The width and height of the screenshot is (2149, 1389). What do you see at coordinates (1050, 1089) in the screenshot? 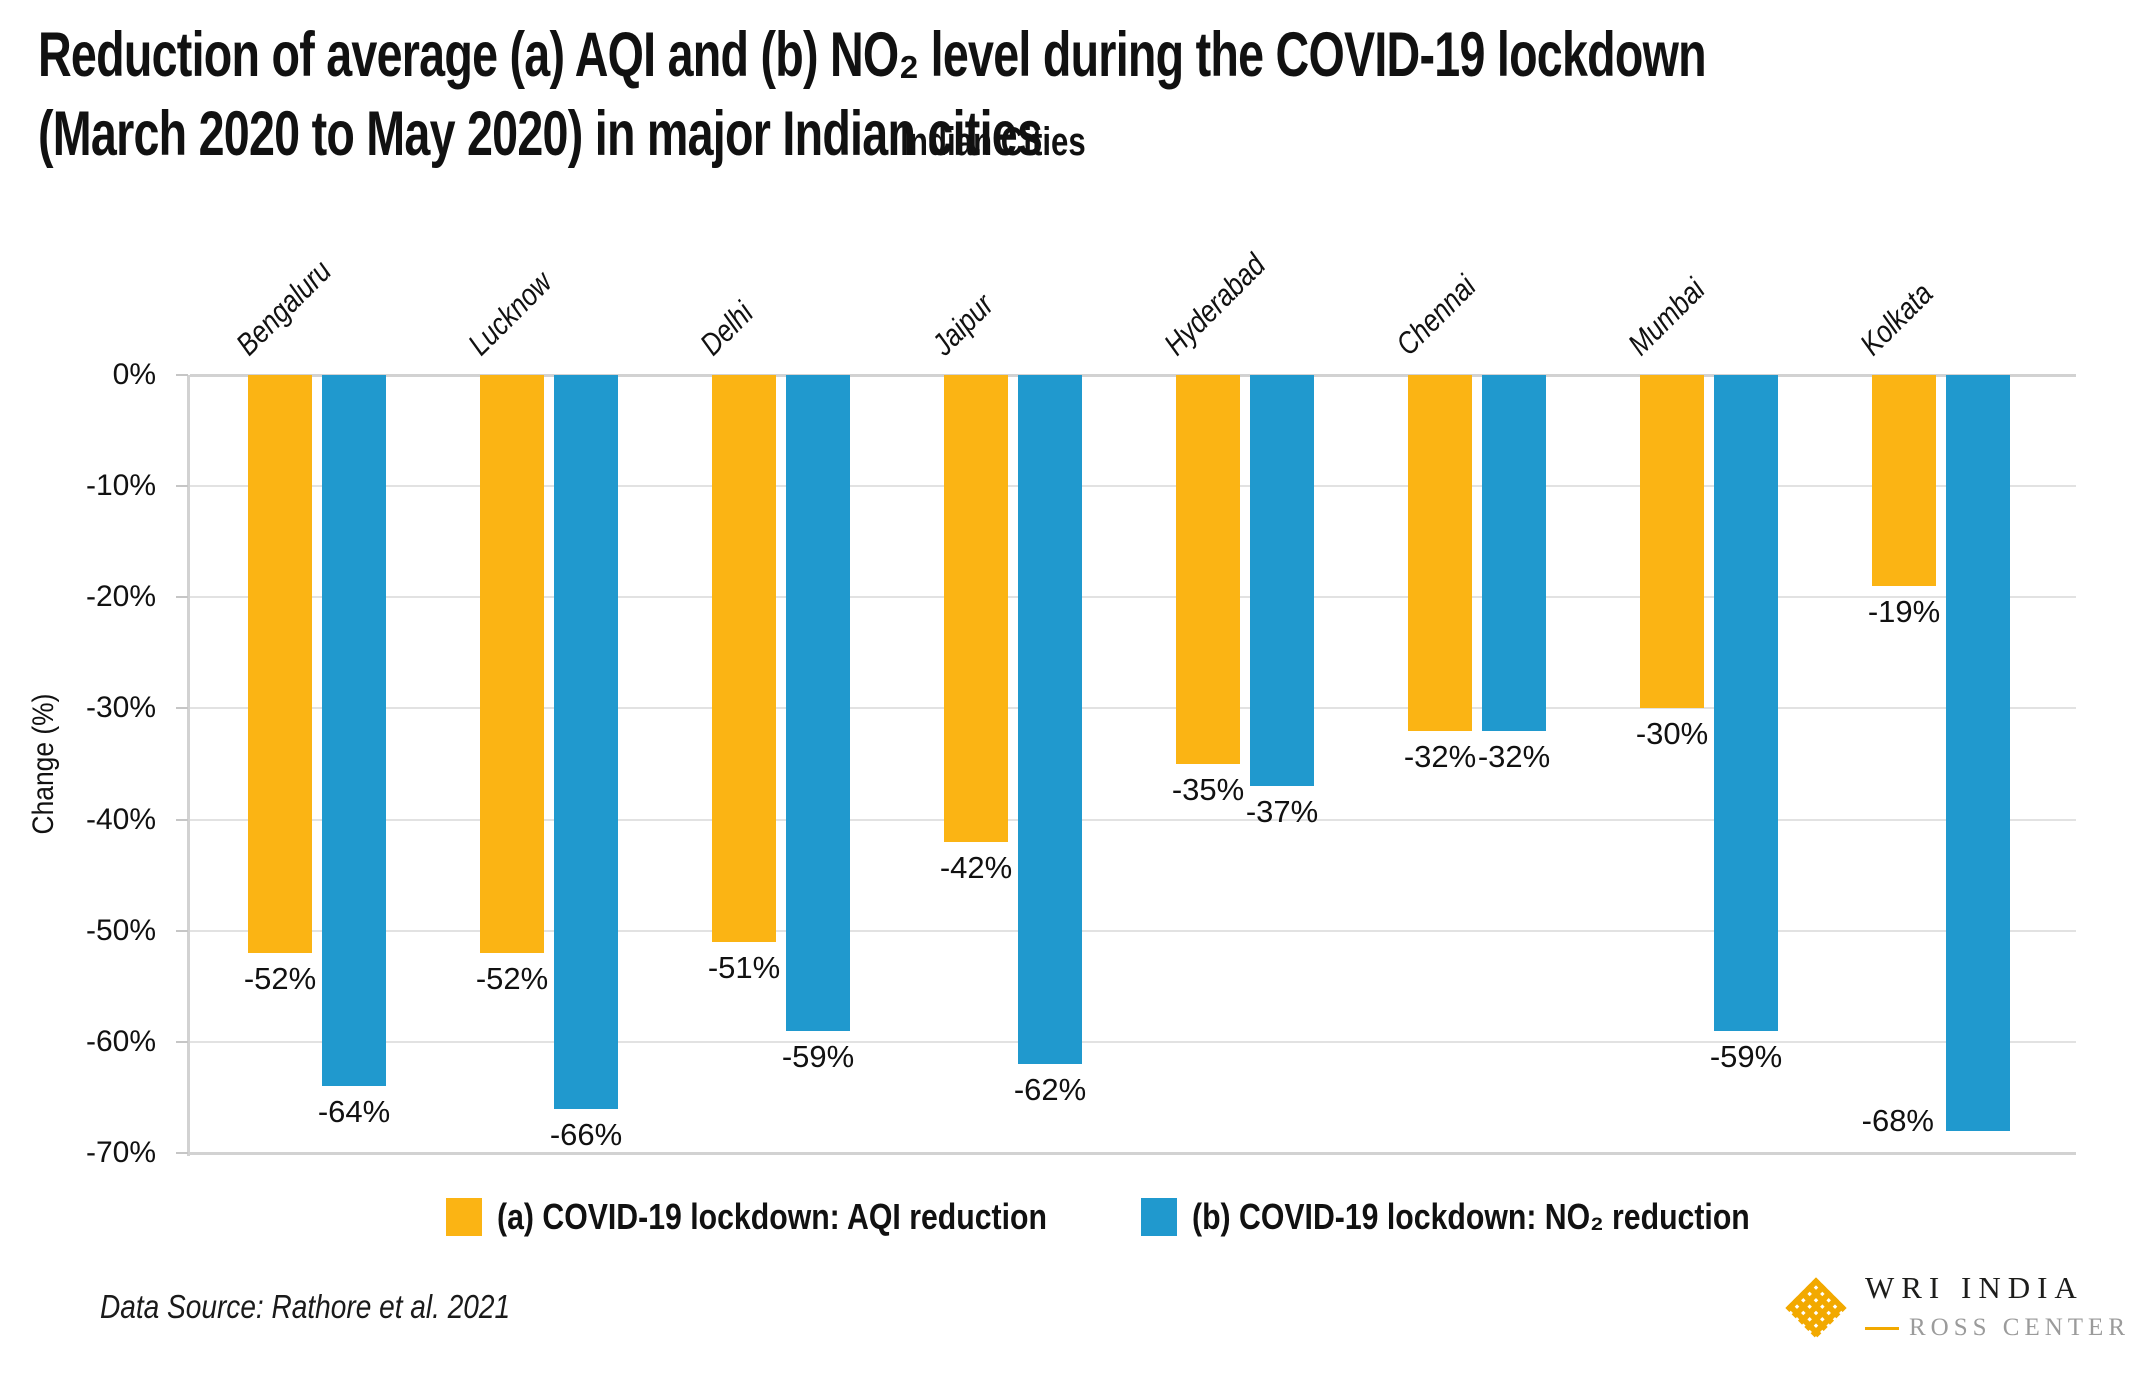
I see `value-label-no2-jaipur: -62%` at bounding box center [1050, 1089].